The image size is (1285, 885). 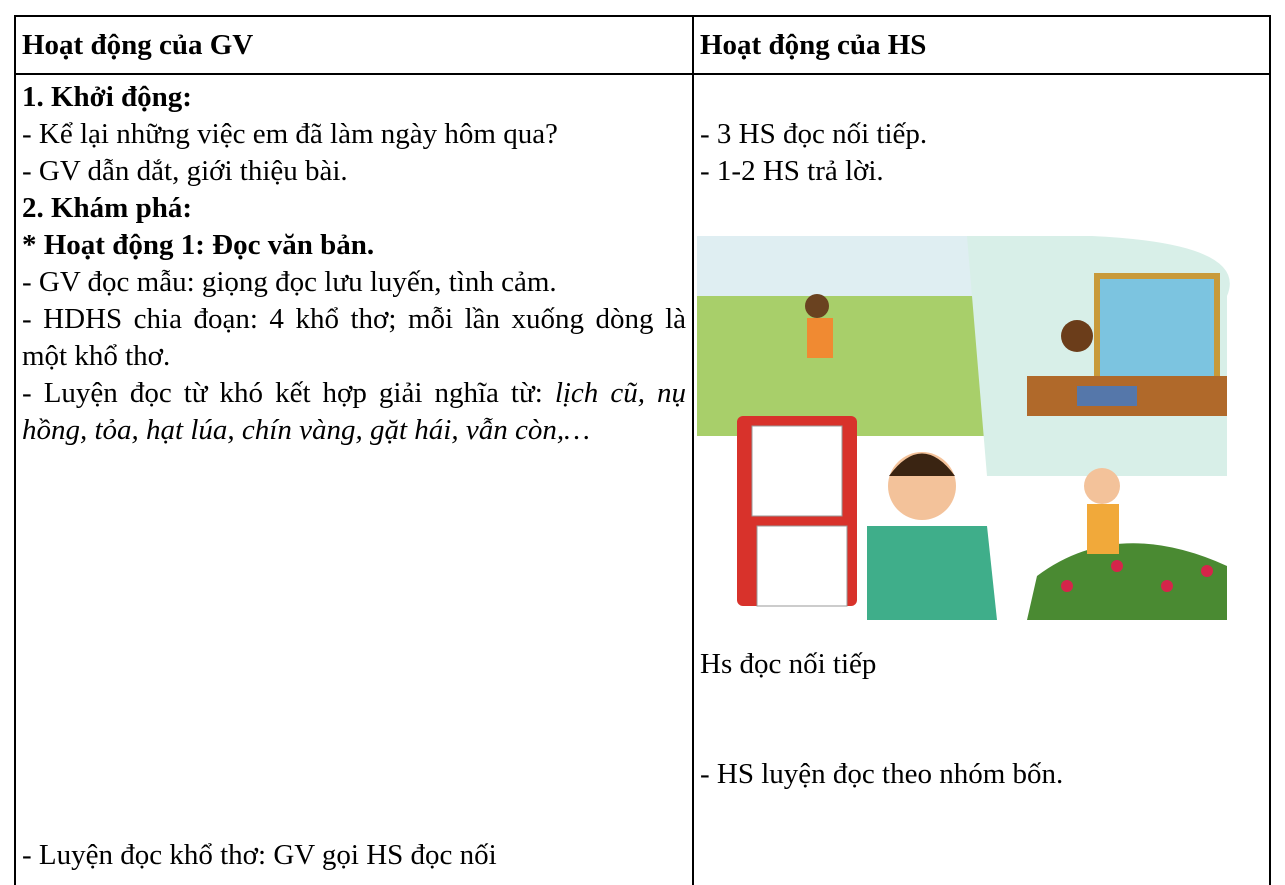 I want to click on heading: 1. Khởi động:, so click(x=107, y=97).